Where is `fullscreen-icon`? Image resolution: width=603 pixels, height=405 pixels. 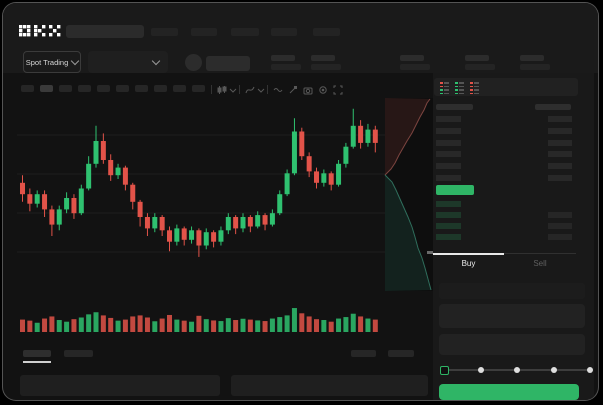 fullscreen-icon is located at coordinates (338, 90).